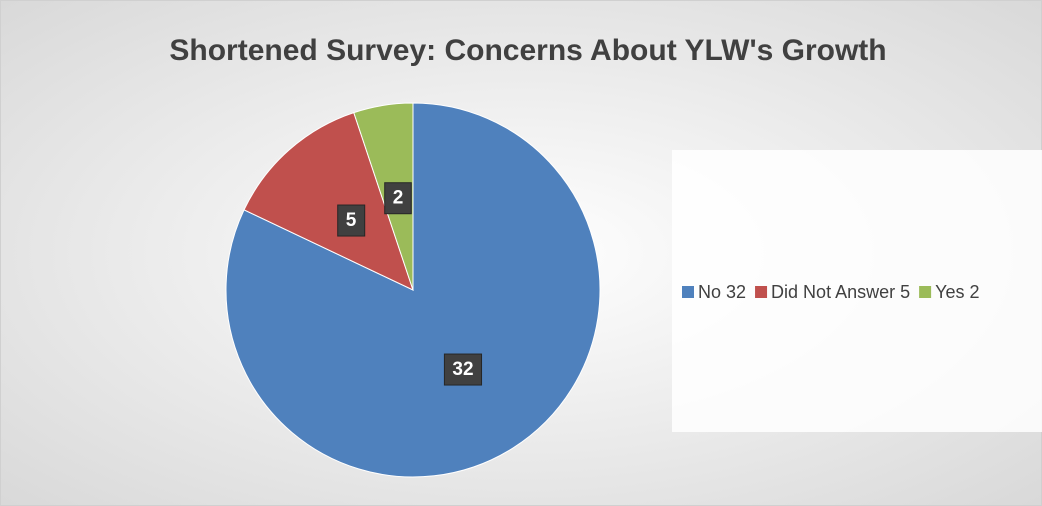 This screenshot has height=506, width=1042. I want to click on legend-label: Did Not Answer 5, so click(840, 292).